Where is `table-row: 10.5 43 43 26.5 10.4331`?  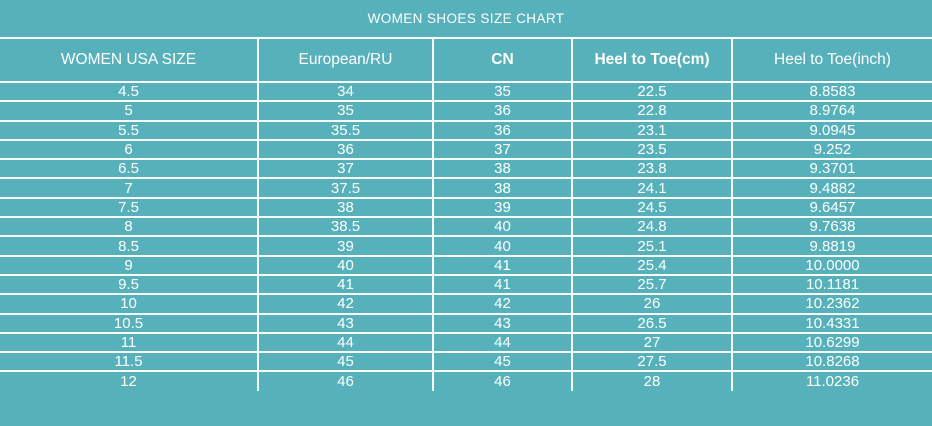 table-row: 10.5 43 43 26.5 10.4331 is located at coordinates (466, 323).